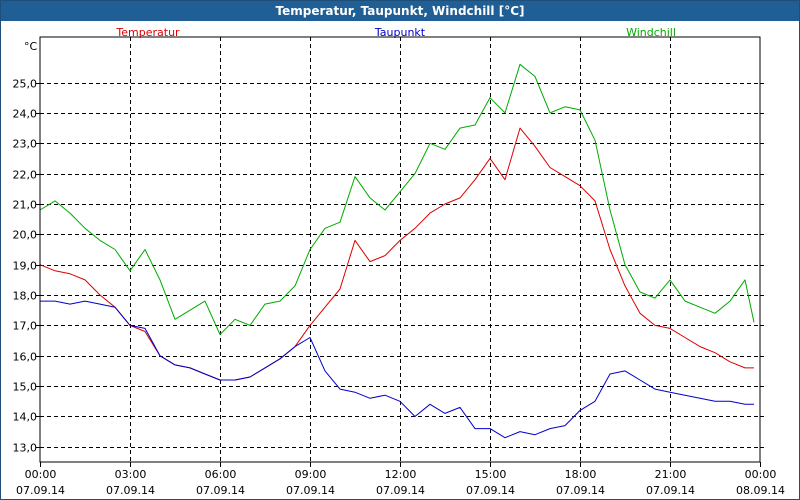 This screenshot has width=800, height=500. Describe the element at coordinates (401, 474) in the screenshot. I see `x-tick-time: 12:00` at that location.